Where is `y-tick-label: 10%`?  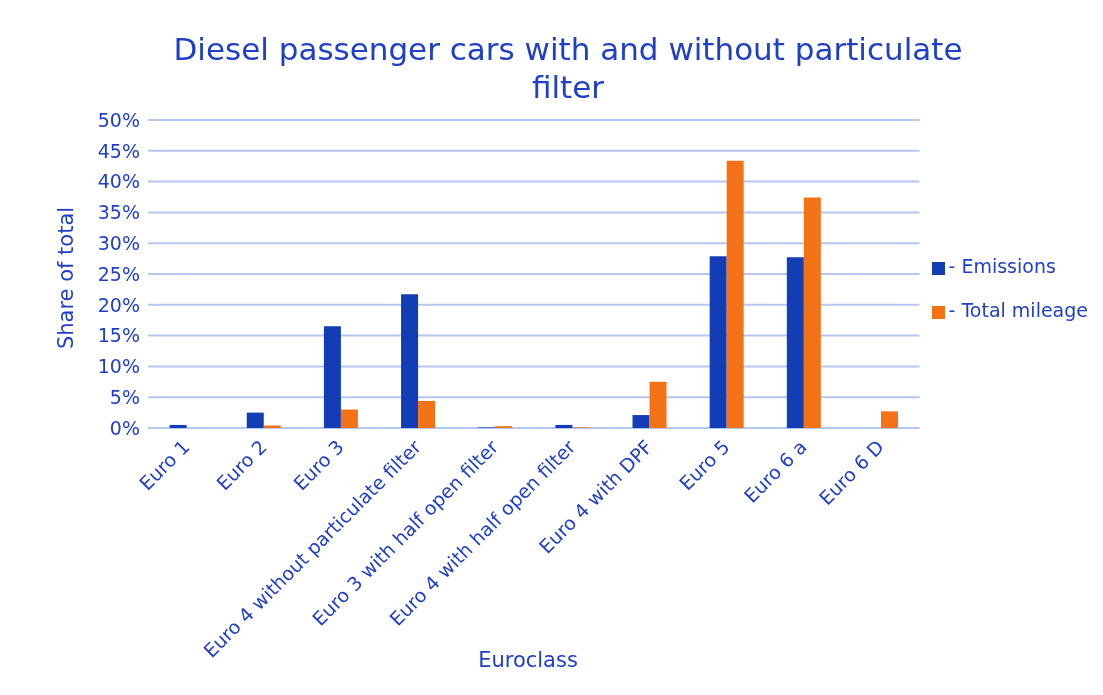
y-tick-label: 10% is located at coordinates (118, 366).